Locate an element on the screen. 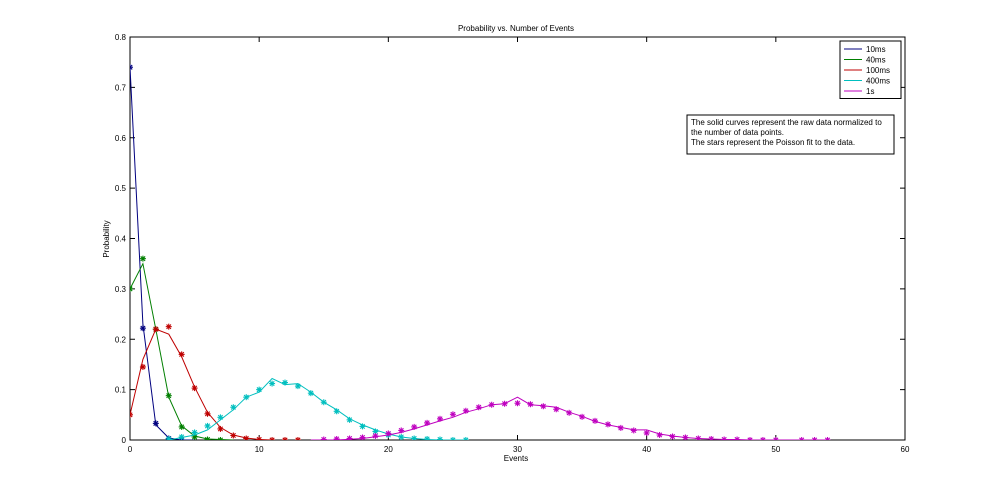 The height and width of the screenshot is (495, 1000). x-tick-label: 50 is located at coordinates (775, 449).